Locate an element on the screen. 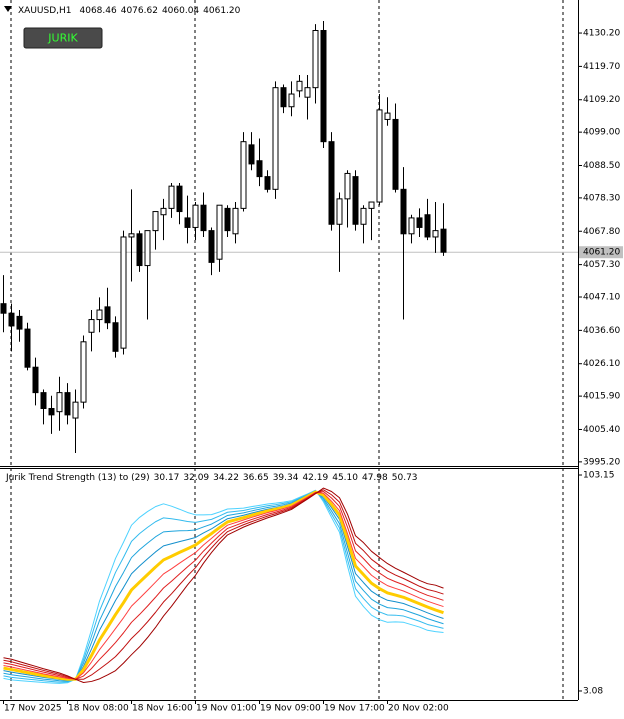  button-box is located at coordinates (63, 38).